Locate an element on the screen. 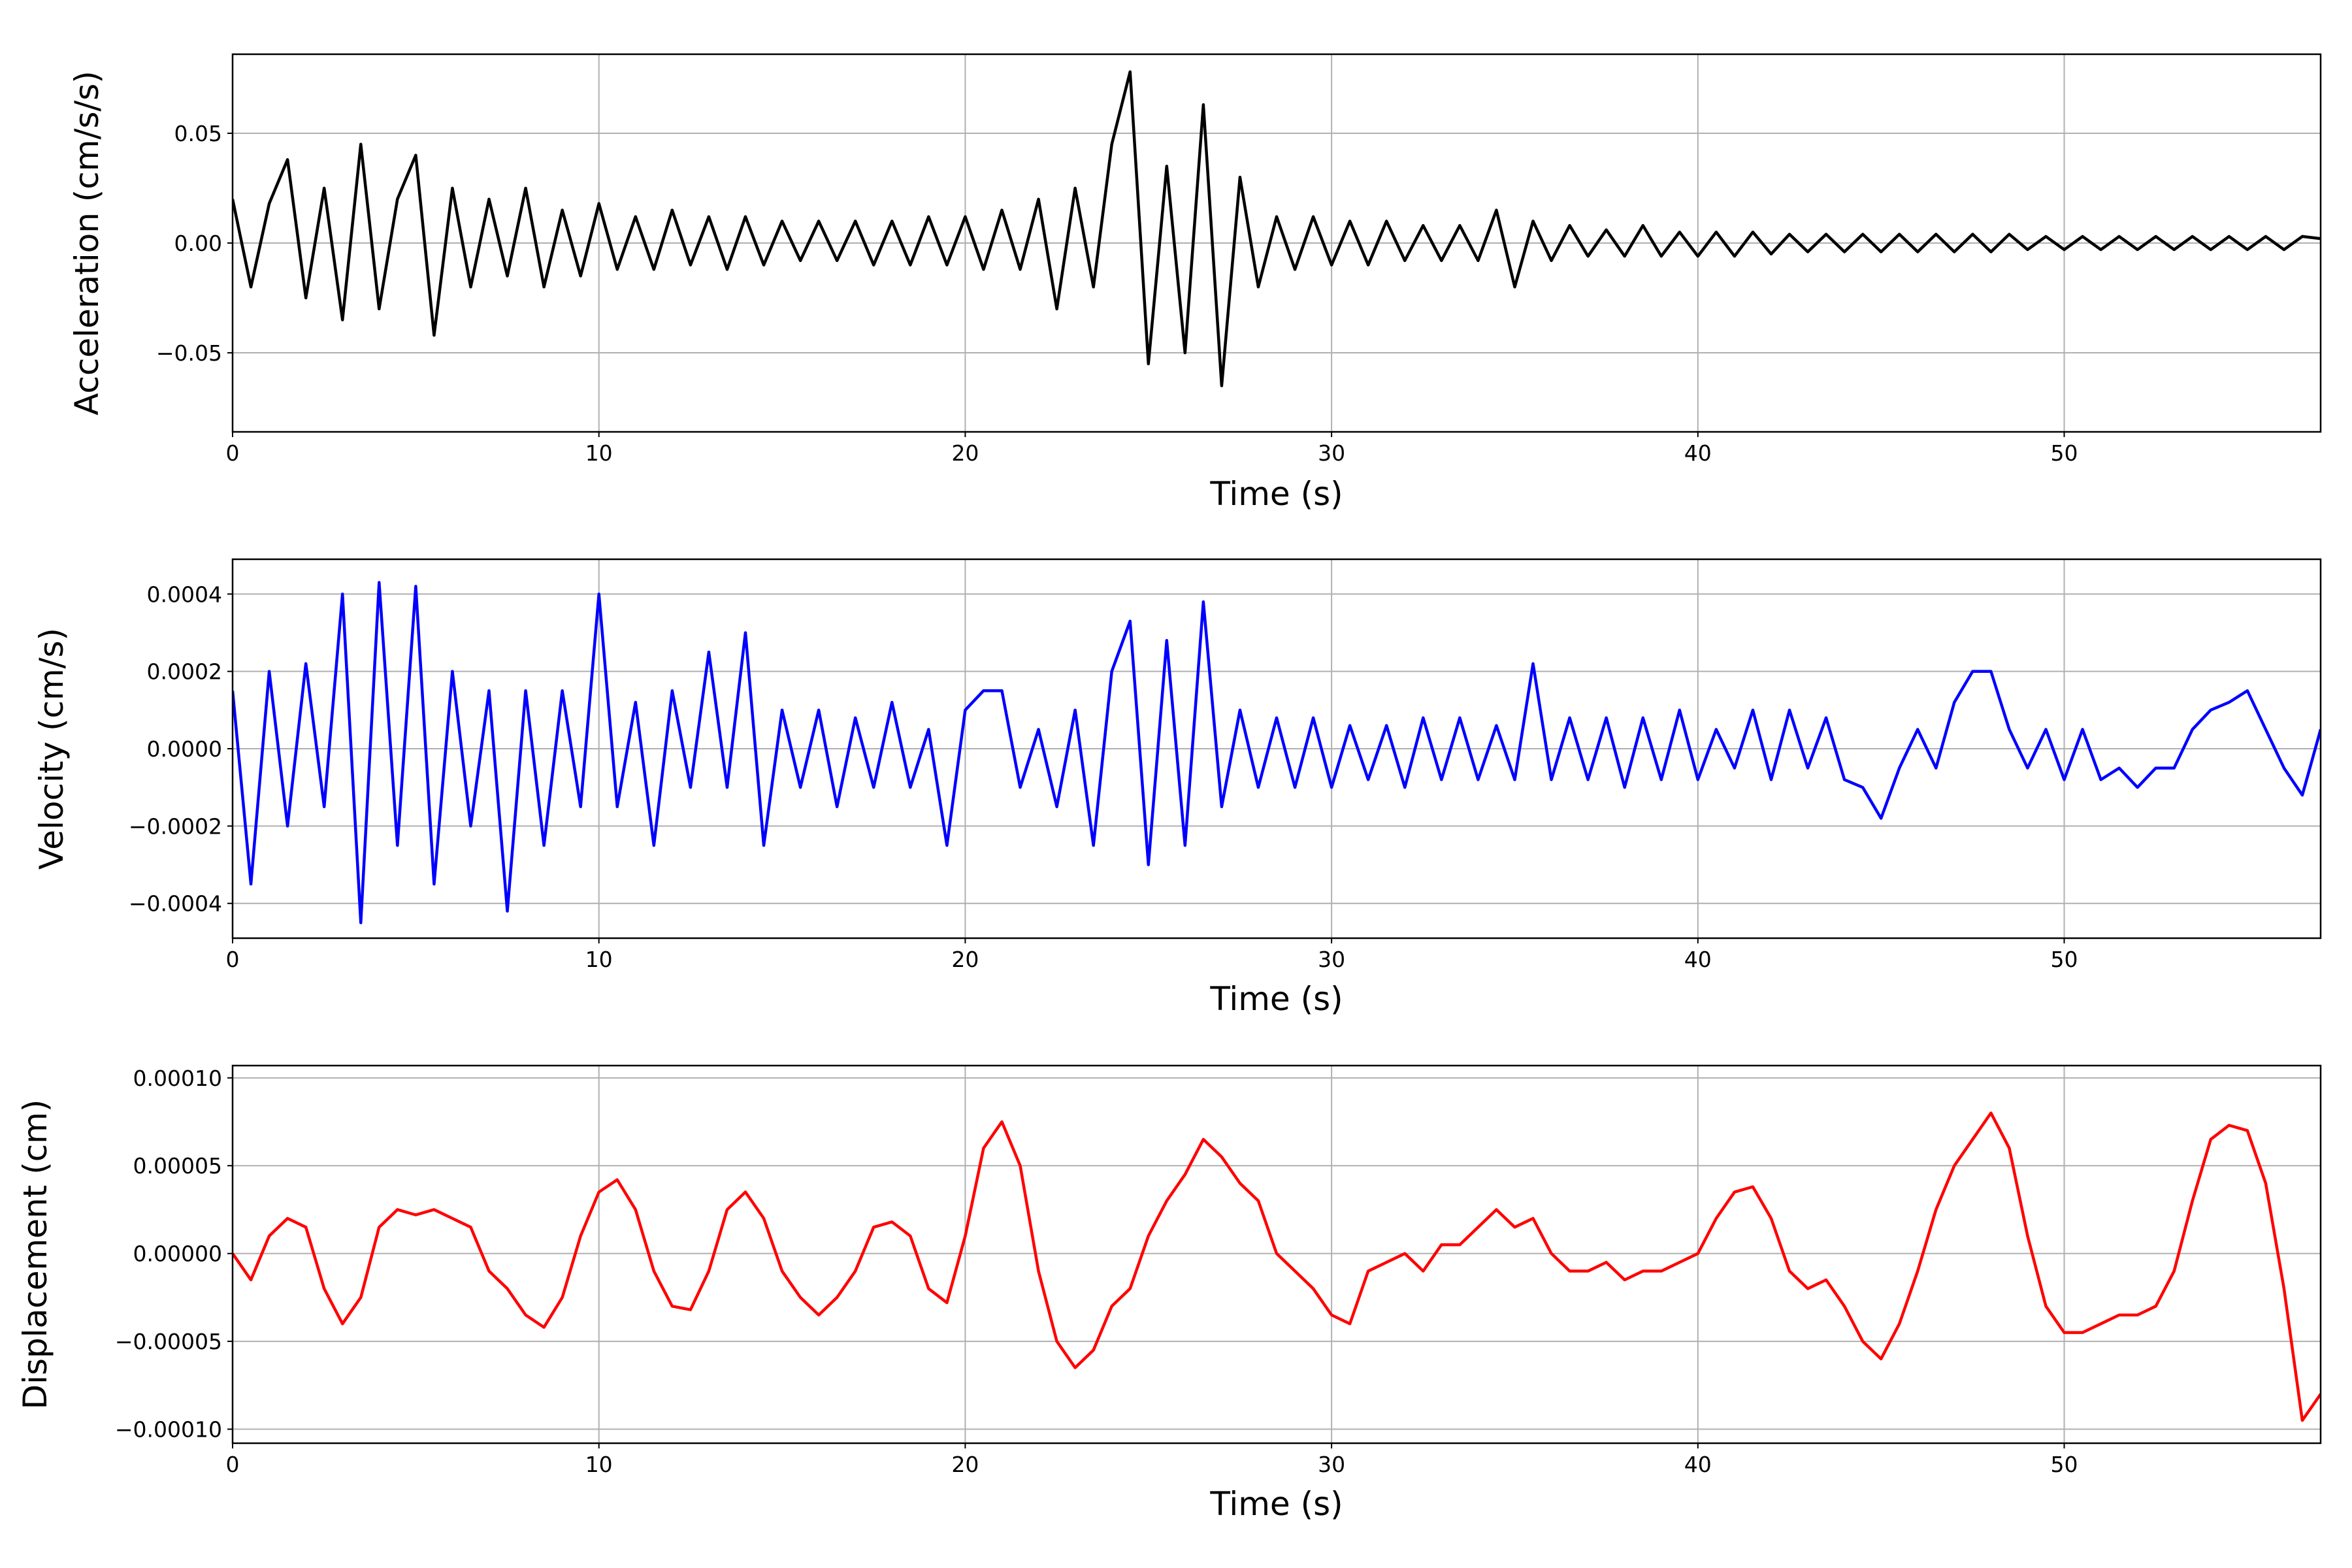 This screenshot has width=2352, height=1568. y-tick-label: −0.00010 is located at coordinates (168, 1429).